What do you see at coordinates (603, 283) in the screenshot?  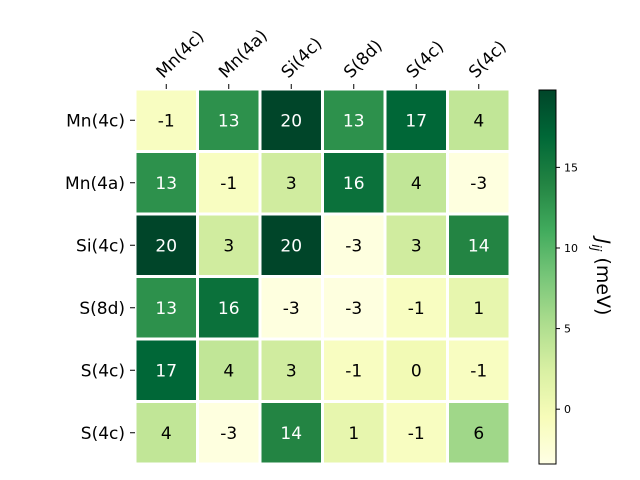 I see `colorbar-label-unit: (meV)` at bounding box center [603, 283].